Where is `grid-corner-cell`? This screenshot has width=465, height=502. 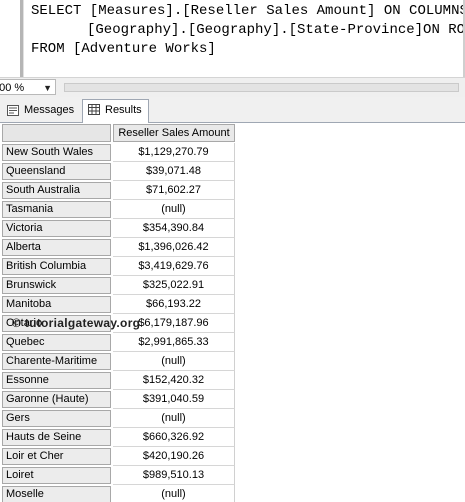 grid-corner-cell is located at coordinates (56, 133).